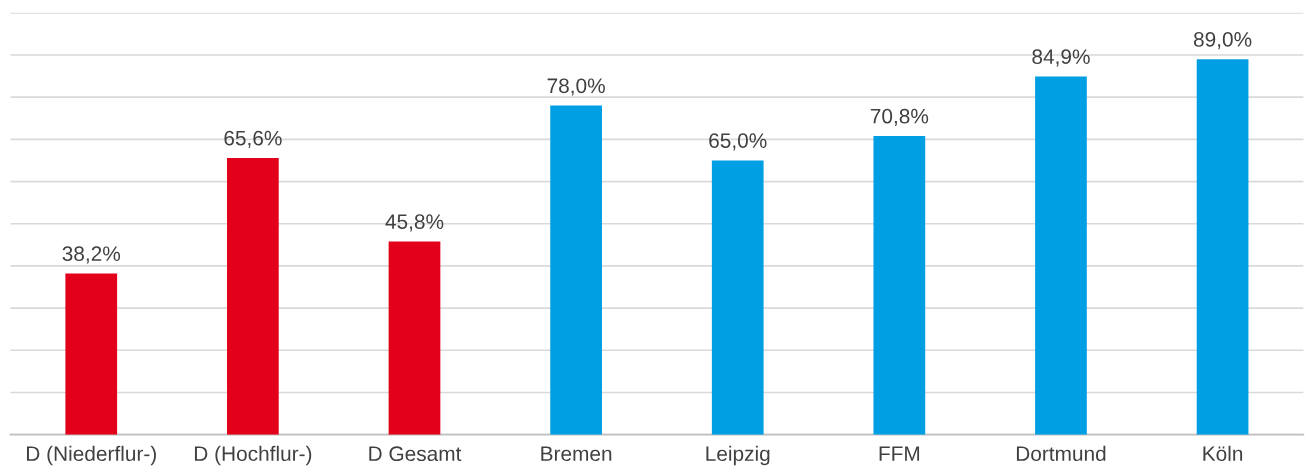 The width and height of the screenshot is (1306, 474). Describe the element at coordinates (1223, 453) in the screenshot. I see `x-tick-label: Köln` at that location.